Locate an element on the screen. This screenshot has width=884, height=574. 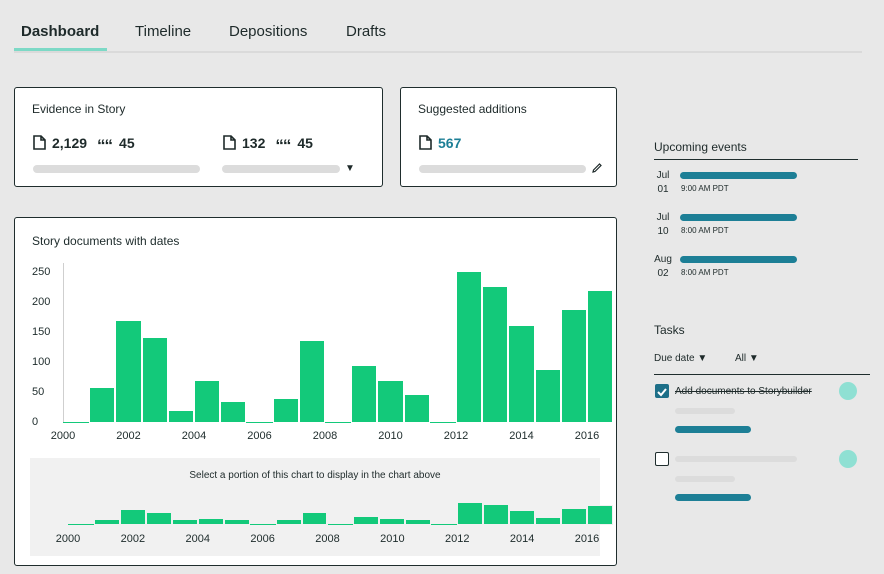
tasks-title: Tasks is located at coordinates (669, 330).